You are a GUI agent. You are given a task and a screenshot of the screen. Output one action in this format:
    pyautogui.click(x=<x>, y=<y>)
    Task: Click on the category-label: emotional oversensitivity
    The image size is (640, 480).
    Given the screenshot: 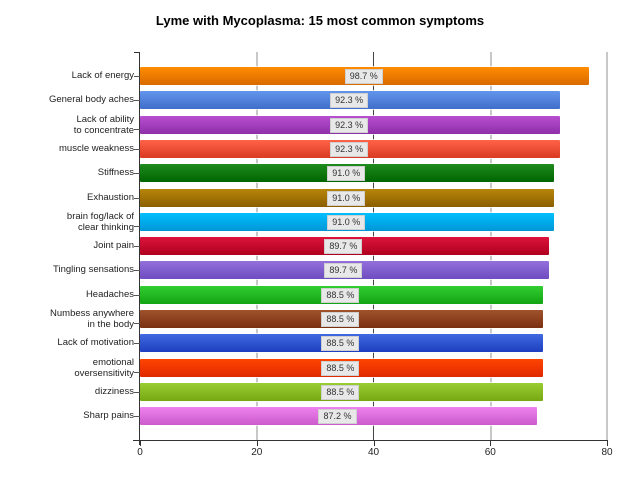 What is the action you would take?
    pyautogui.click(x=104, y=367)
    